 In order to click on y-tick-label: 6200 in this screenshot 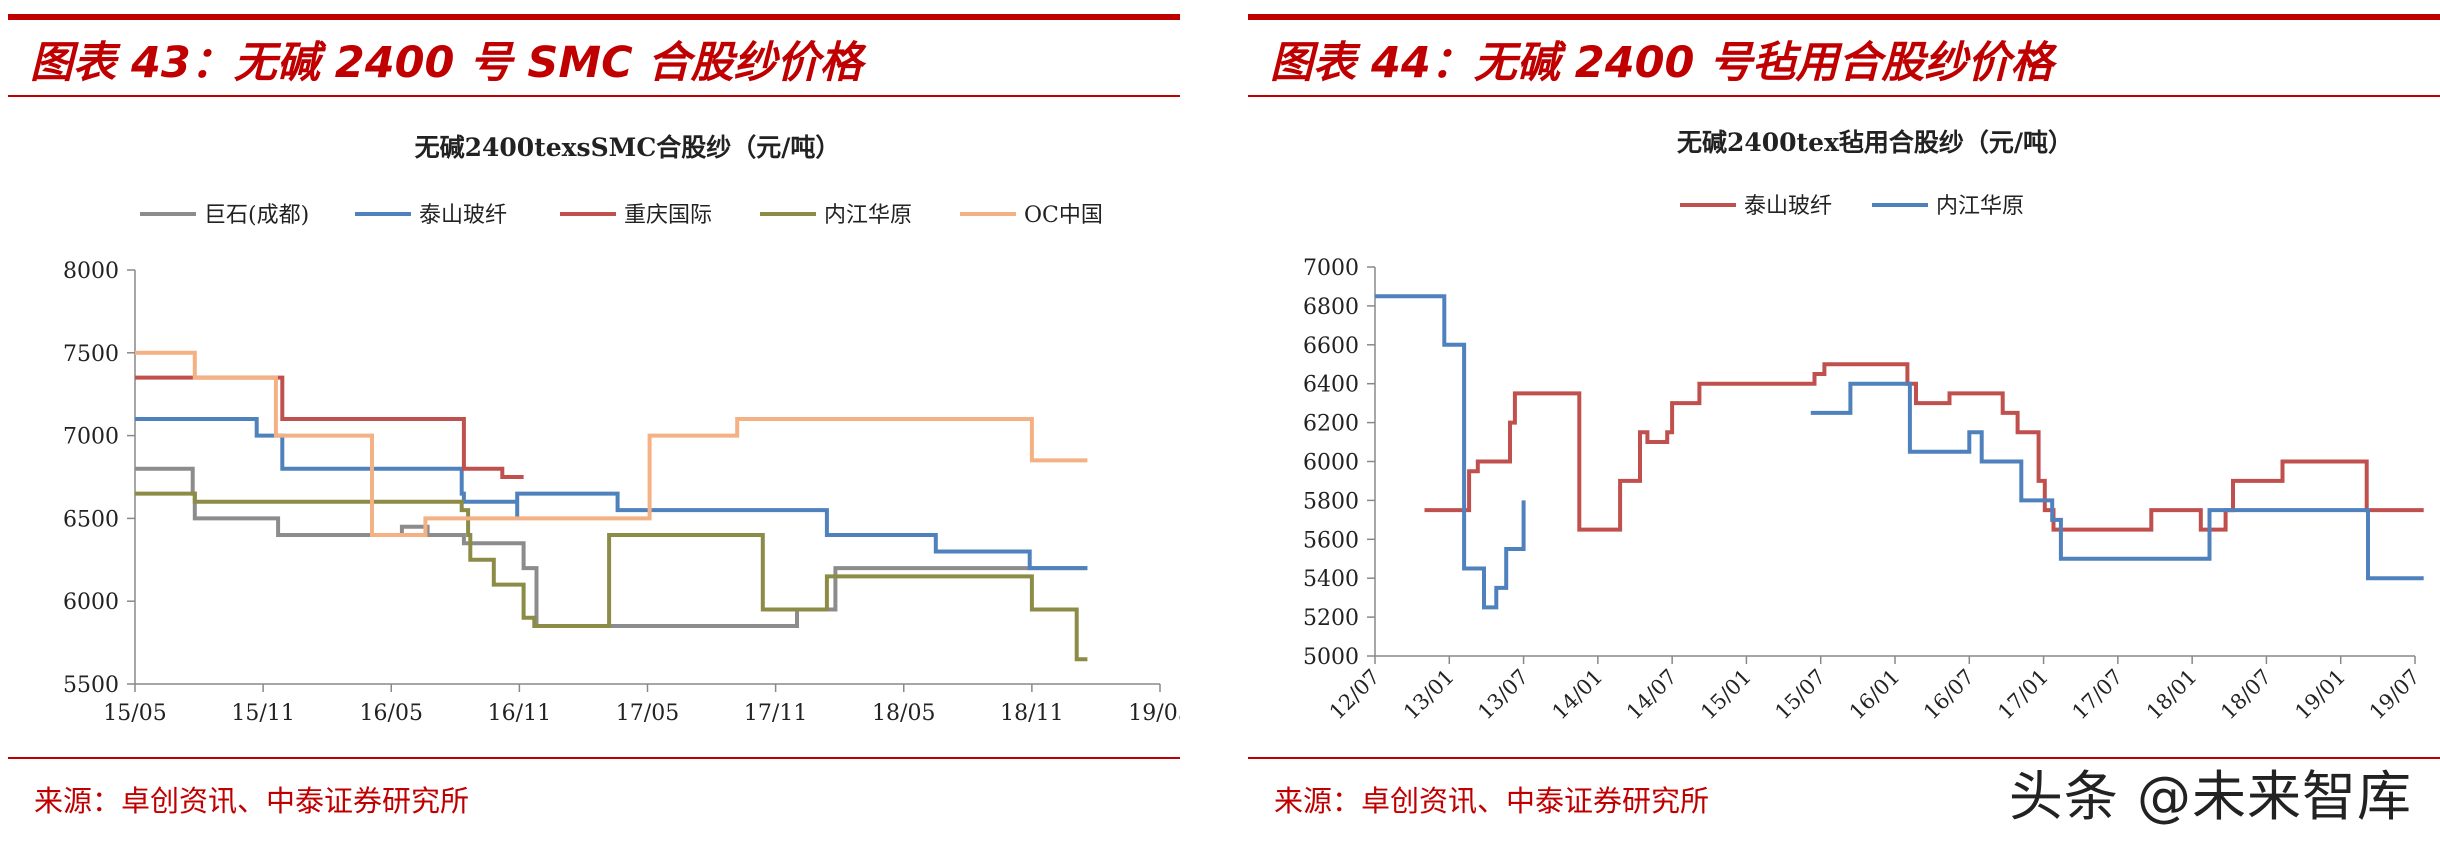, I will do `click(1331, 424)`.